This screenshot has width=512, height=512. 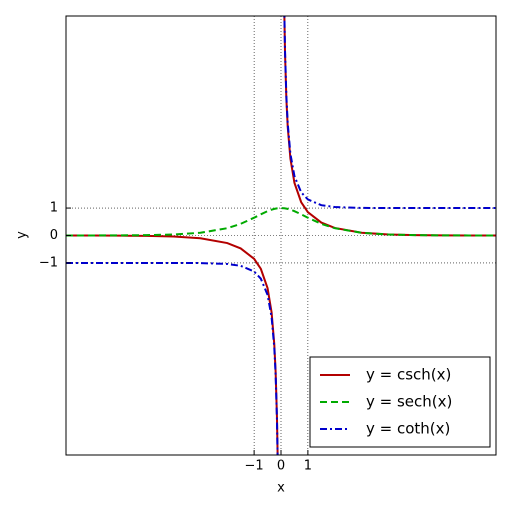 What do you see at coordinates (308, 466) in the screenshot?
I see `x-tick-label: 1` at bounding box center [308, 466].